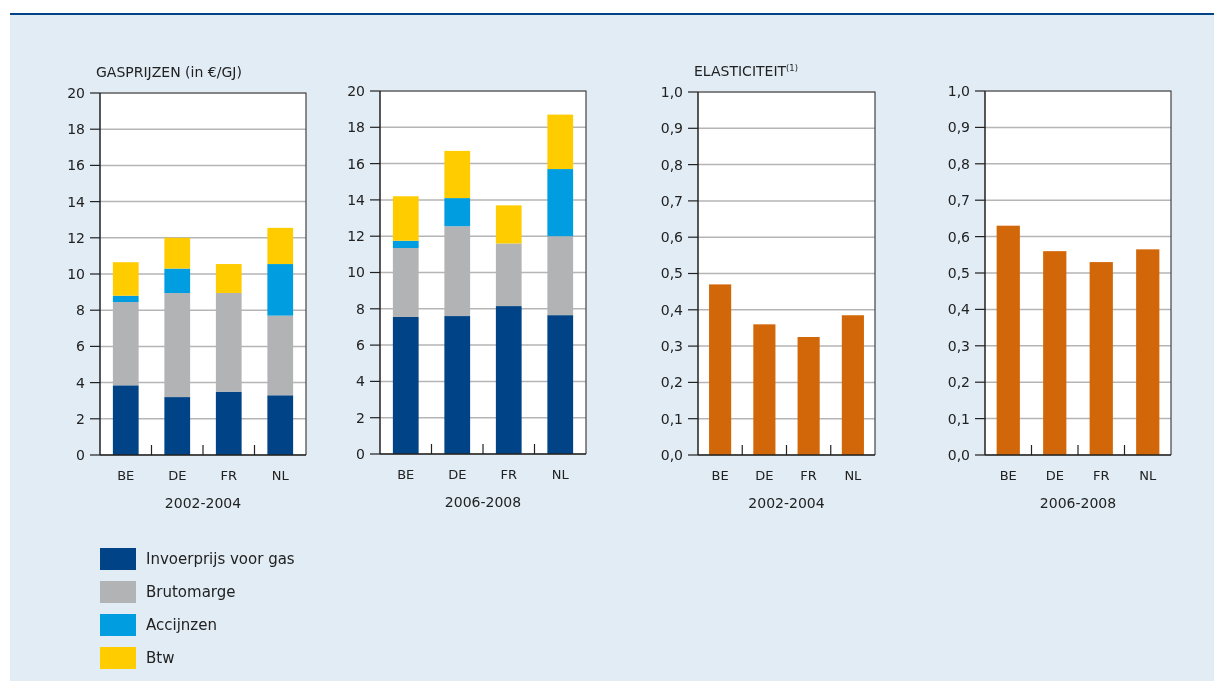 Image resolution: width=1222 pixels, height=689 pixels. What do you see at coordinates (160, 658) in the screenshot?
I see `legend-label: Btw` at bounding box center [160, 658].